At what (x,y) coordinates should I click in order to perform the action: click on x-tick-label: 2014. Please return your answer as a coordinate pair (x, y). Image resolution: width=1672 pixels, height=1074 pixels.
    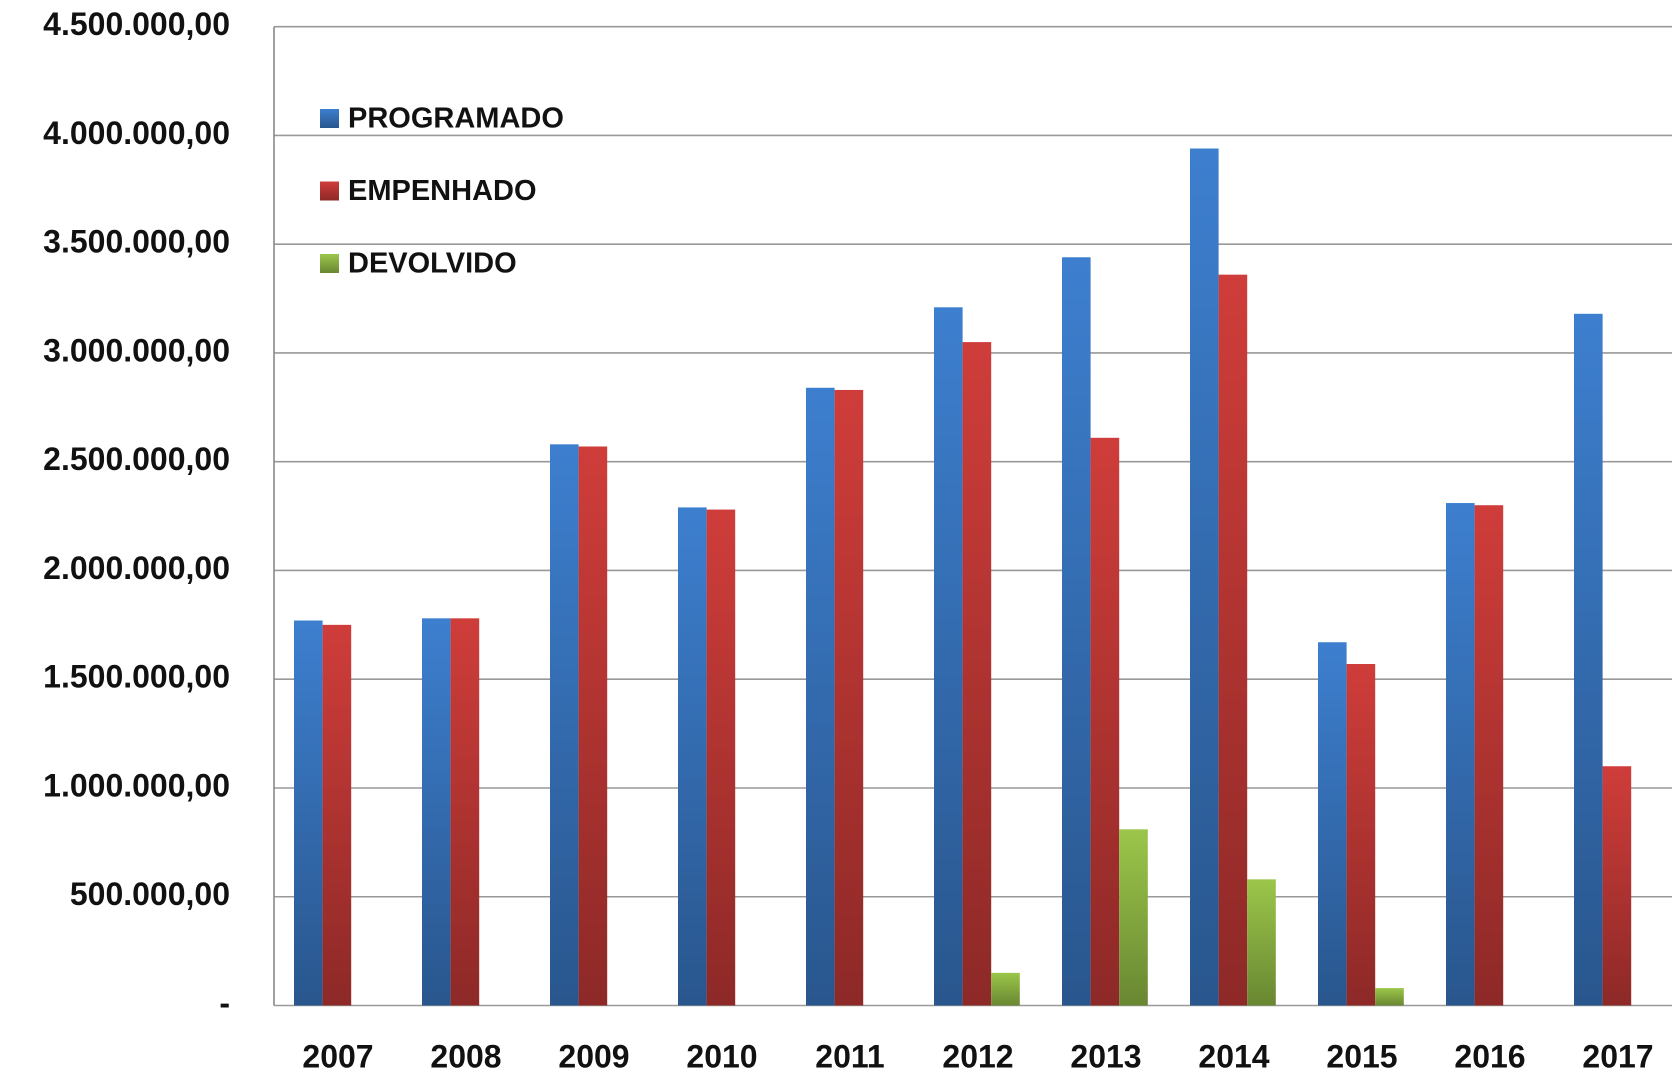
    Looking at the image, I should click on (1233, 1056).